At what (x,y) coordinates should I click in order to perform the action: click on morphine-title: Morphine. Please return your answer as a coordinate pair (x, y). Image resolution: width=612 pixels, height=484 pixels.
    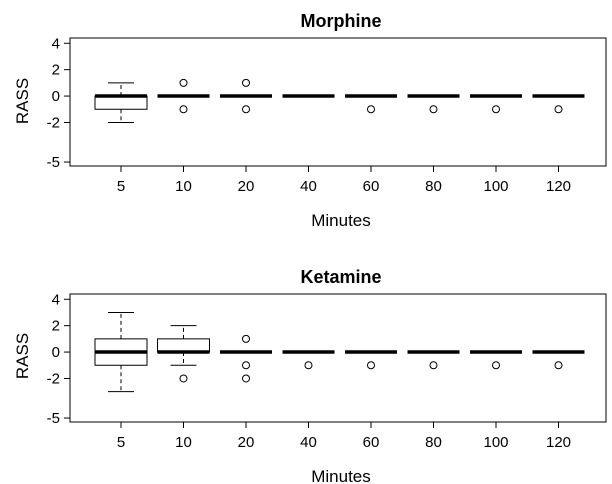
    Looking at the image, I should click on (341, 21).